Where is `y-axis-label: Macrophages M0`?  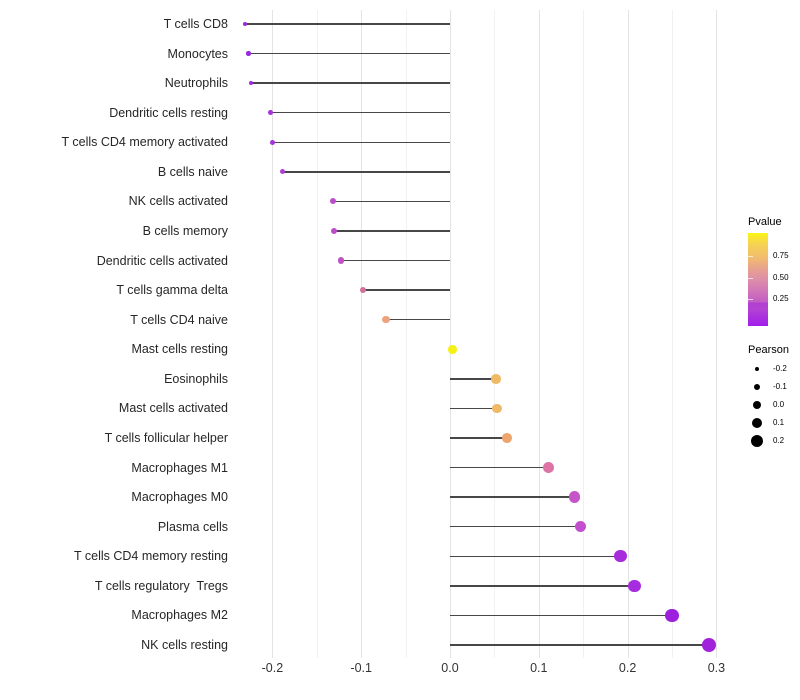
y-axis-label: Macrophages M0 is located at coordinates (179, 497).